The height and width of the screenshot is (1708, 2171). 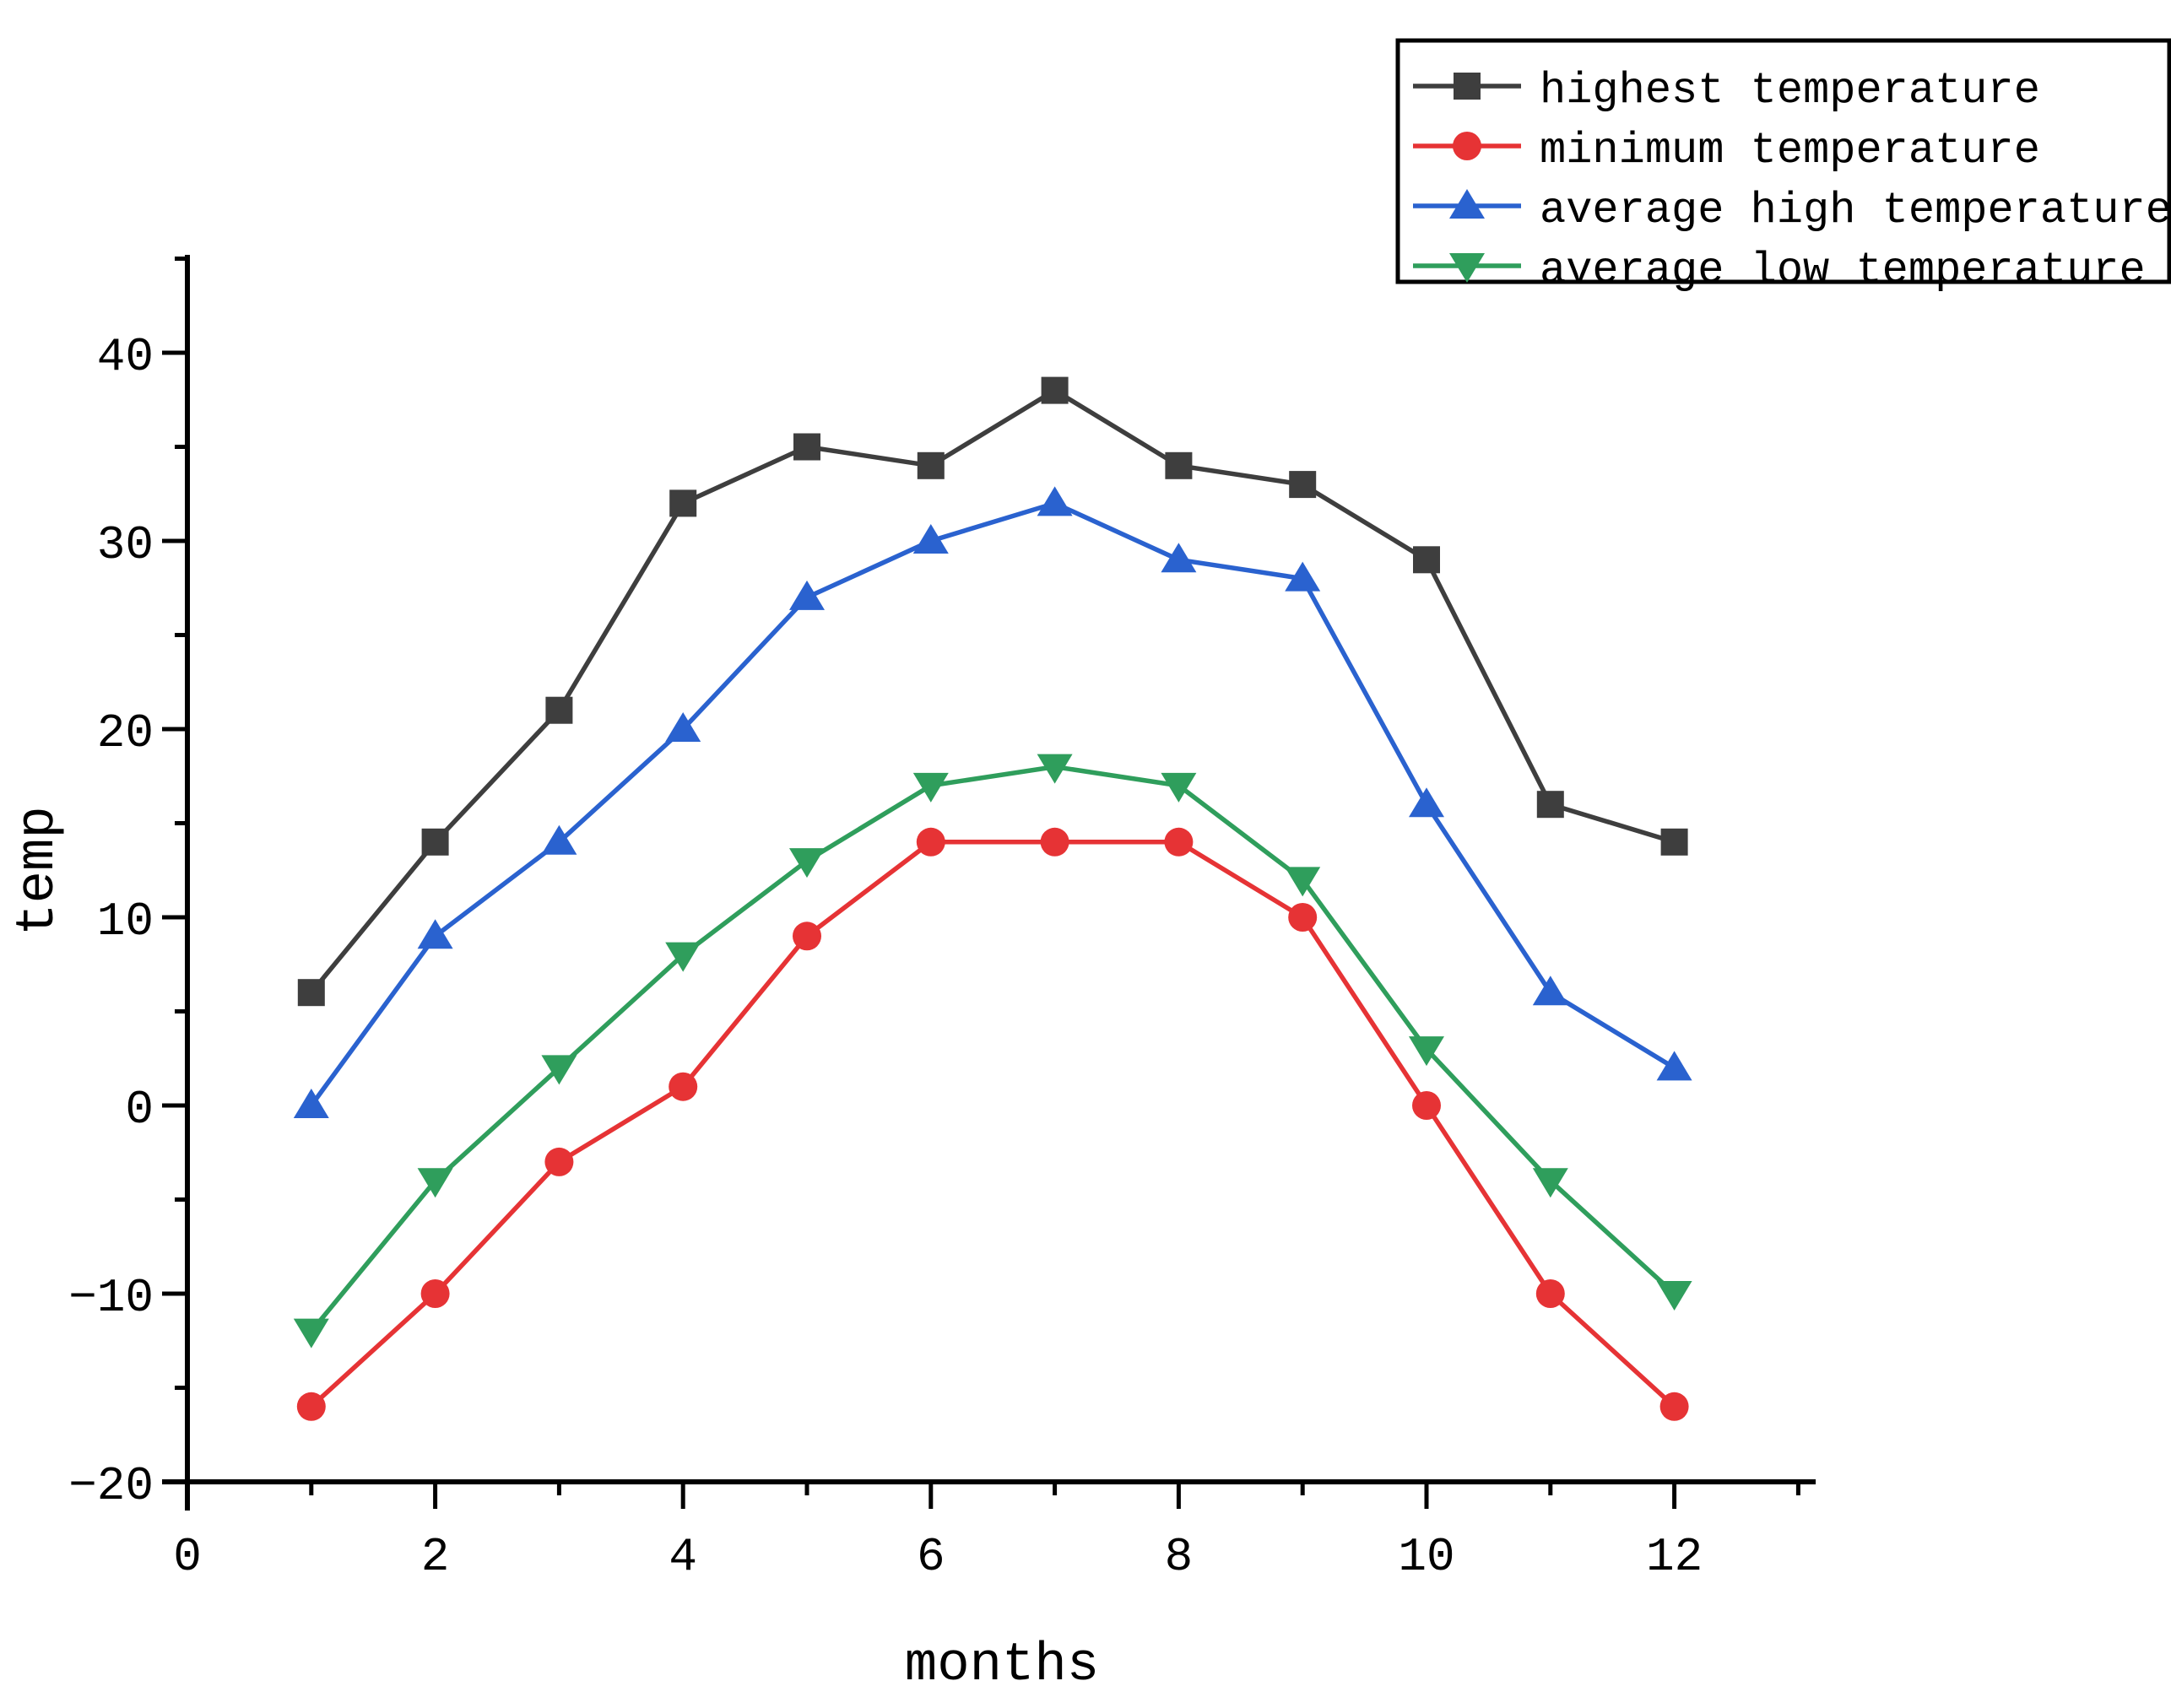 What do you see at coordinates (38, 871) in the screenshot?
I see `y-axis-title: temp` at bounding box center [38, 871].